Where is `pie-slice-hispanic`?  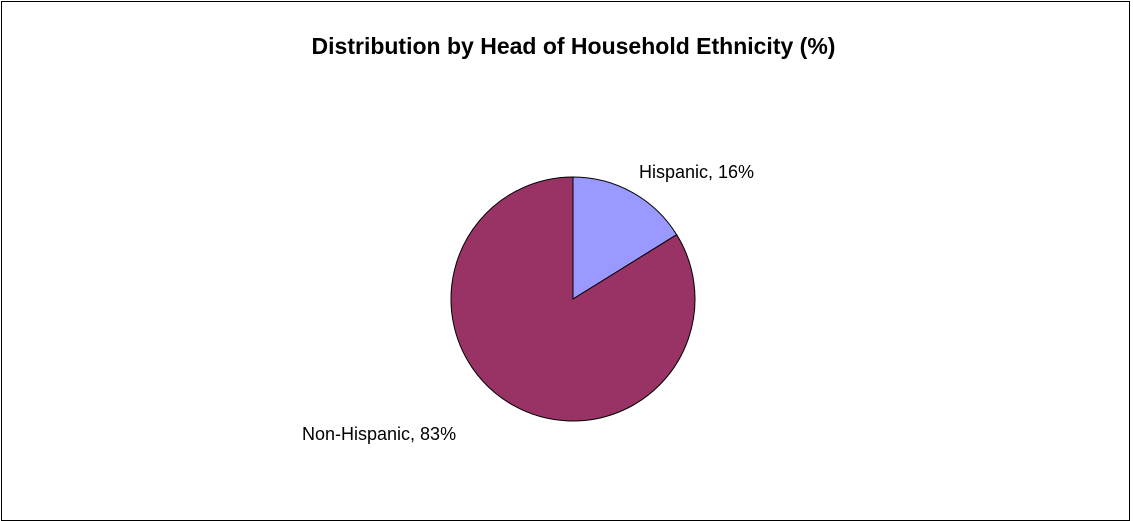 pie-slice-hispanic is located at coordinates (625, 238).